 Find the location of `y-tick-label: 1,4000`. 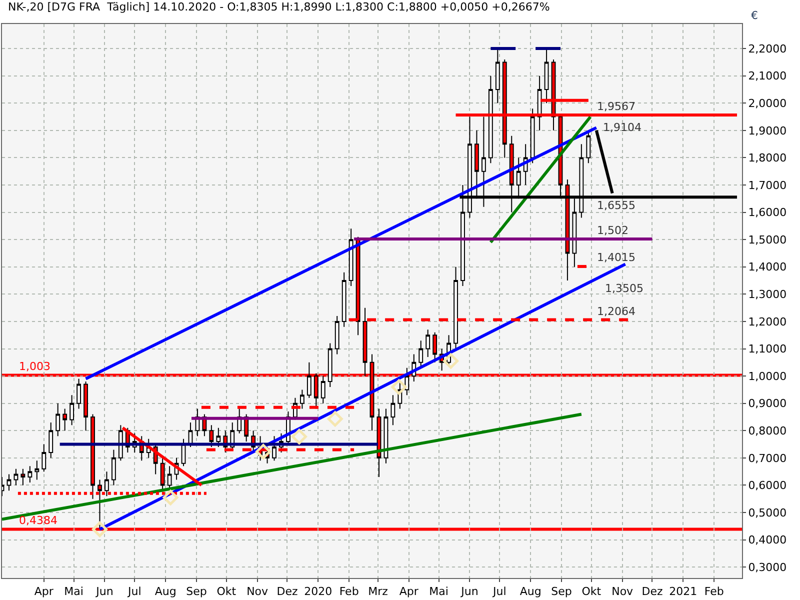

y-tick-label: 1,4000 is located at coordinates (767, 267).